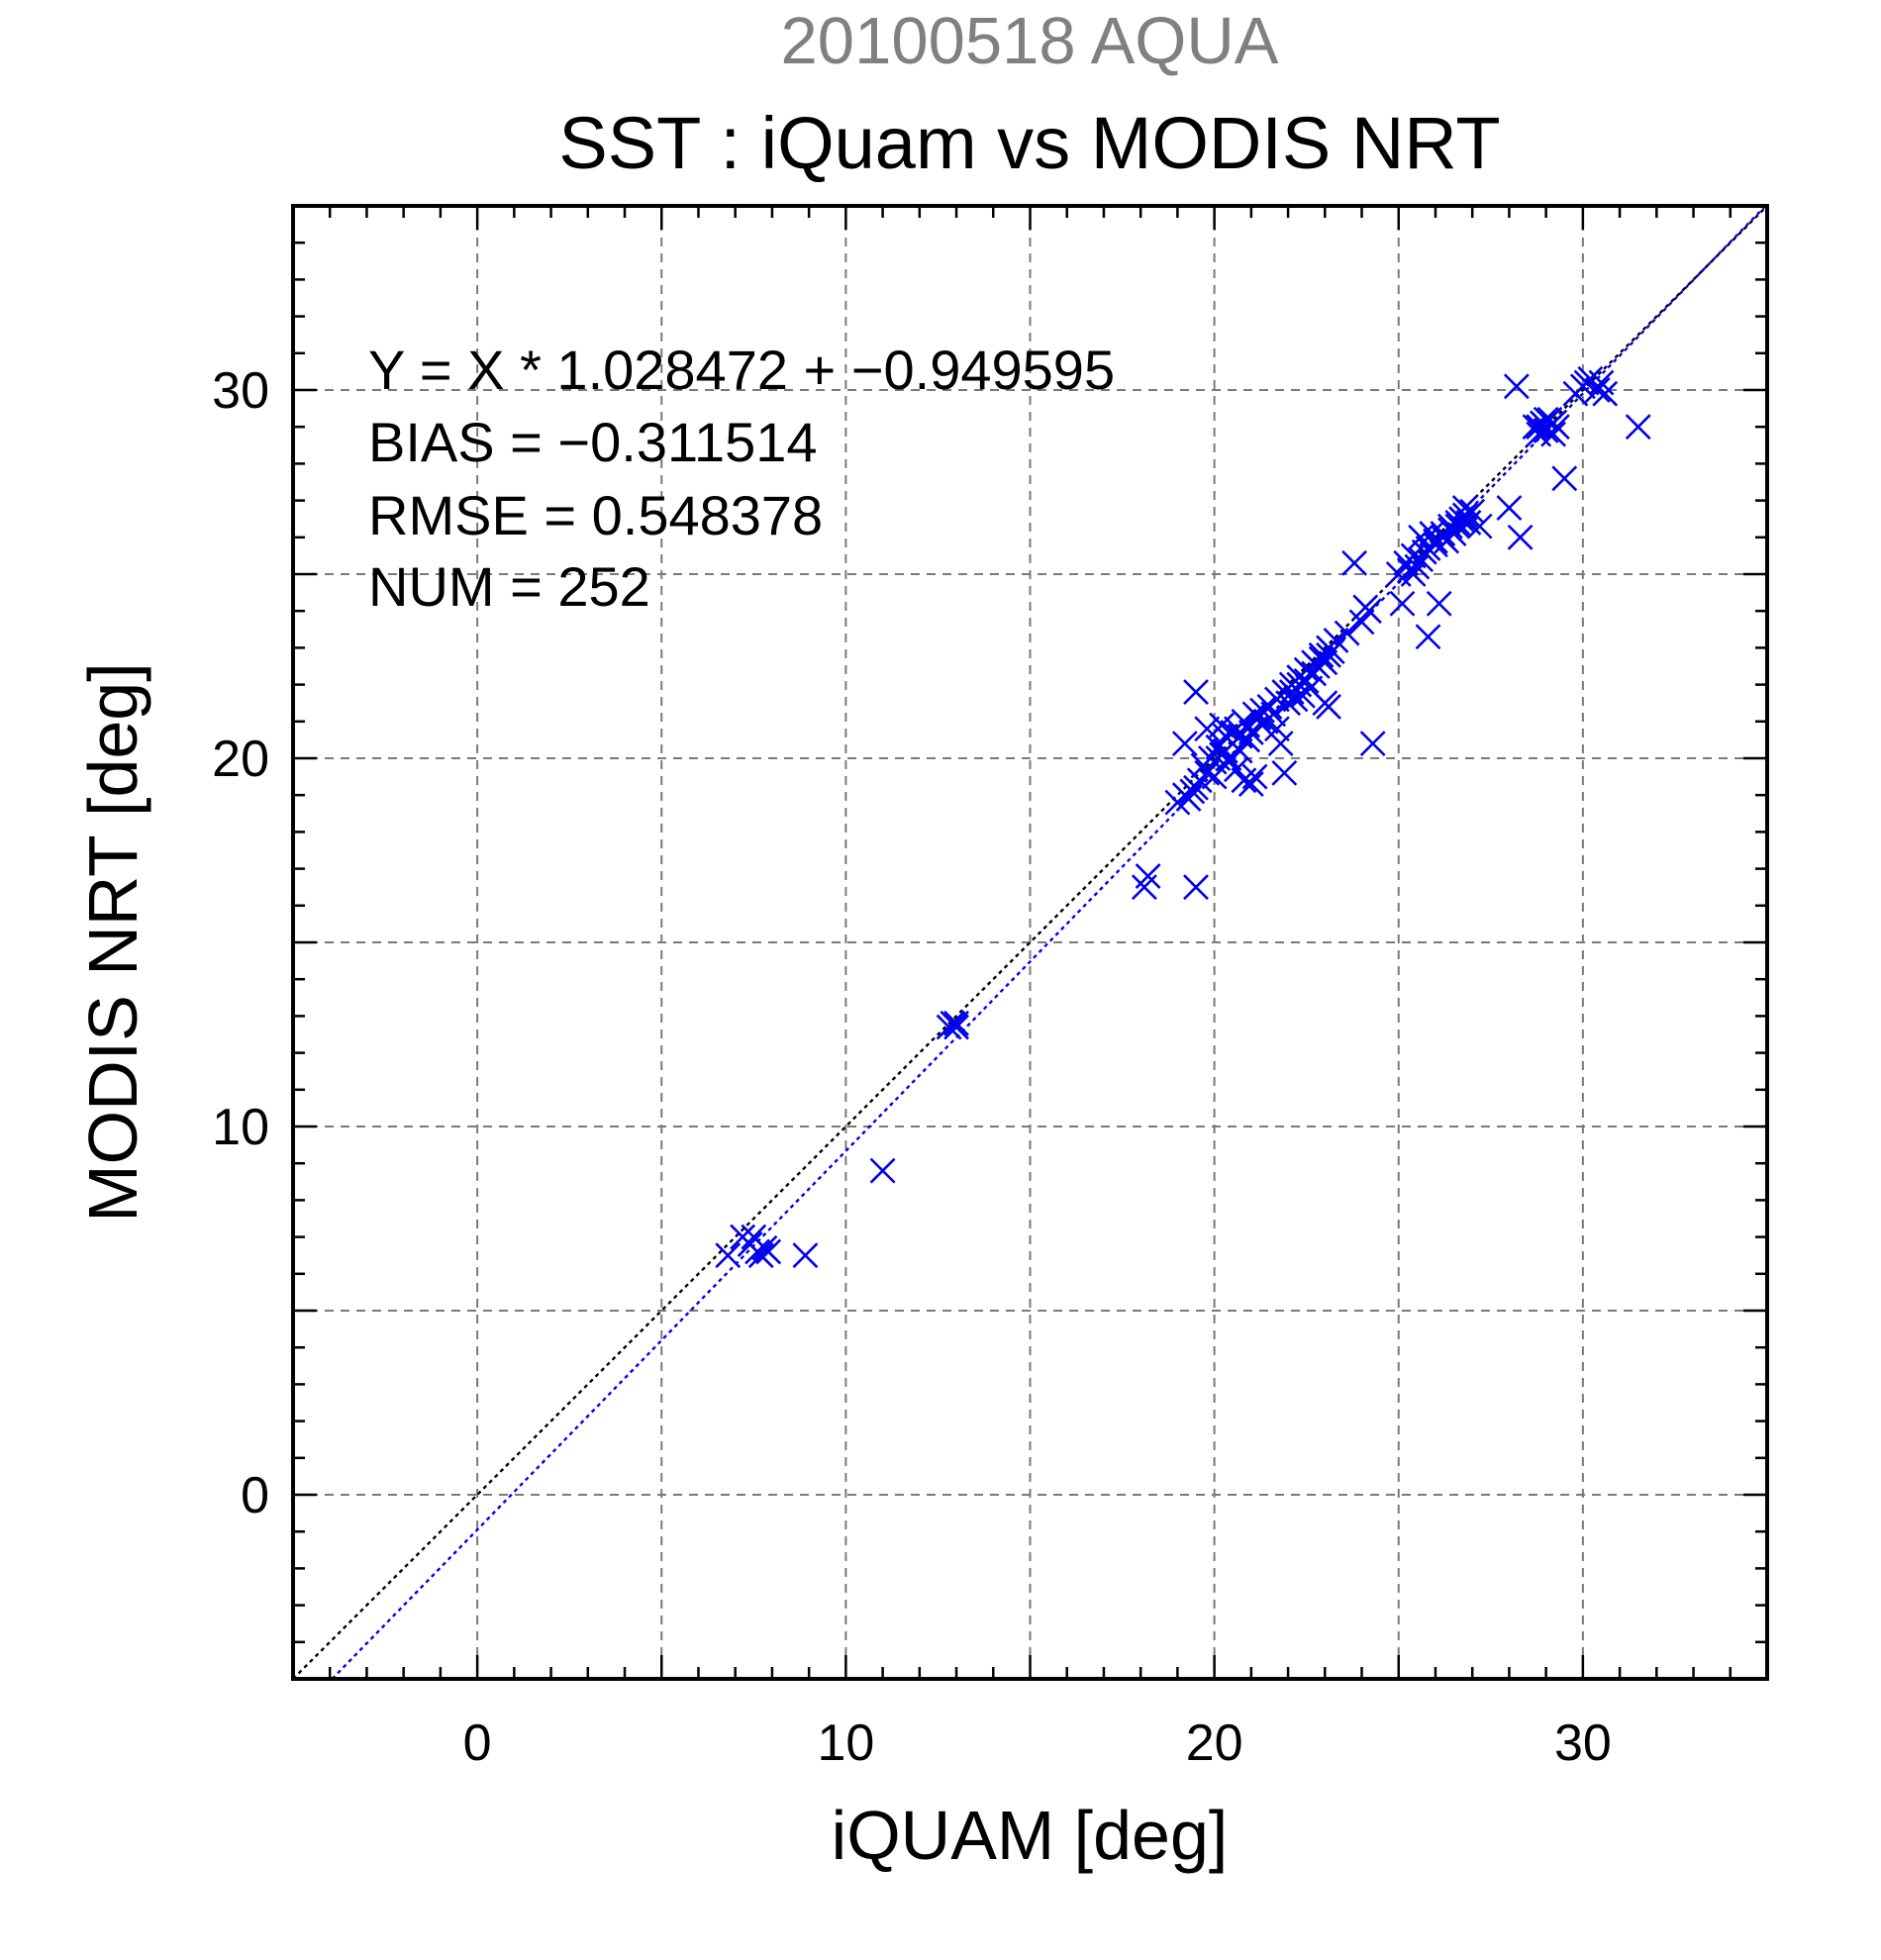 The height and width of the screenshot is (1960, 1881). Describe the element at coordinates (255, 1495) in the screenshot. I see `y-tick-label: 0` at that location.